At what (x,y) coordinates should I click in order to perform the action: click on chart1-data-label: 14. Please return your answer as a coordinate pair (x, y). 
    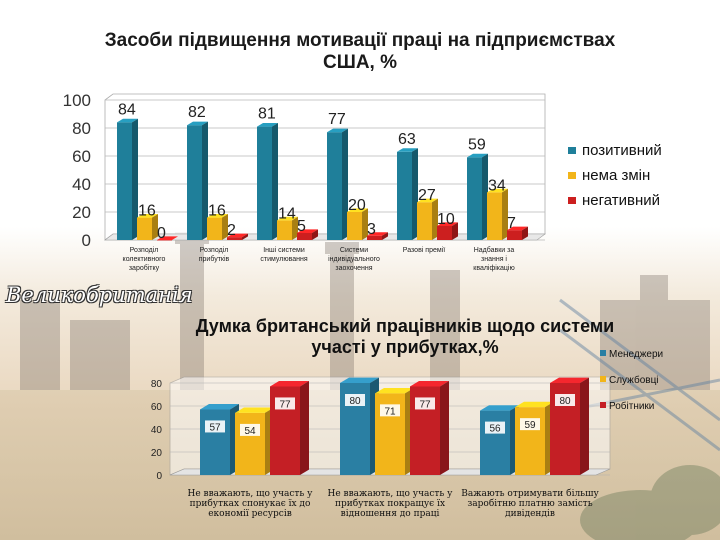
    Looking at the image, I should click on (287, 213).